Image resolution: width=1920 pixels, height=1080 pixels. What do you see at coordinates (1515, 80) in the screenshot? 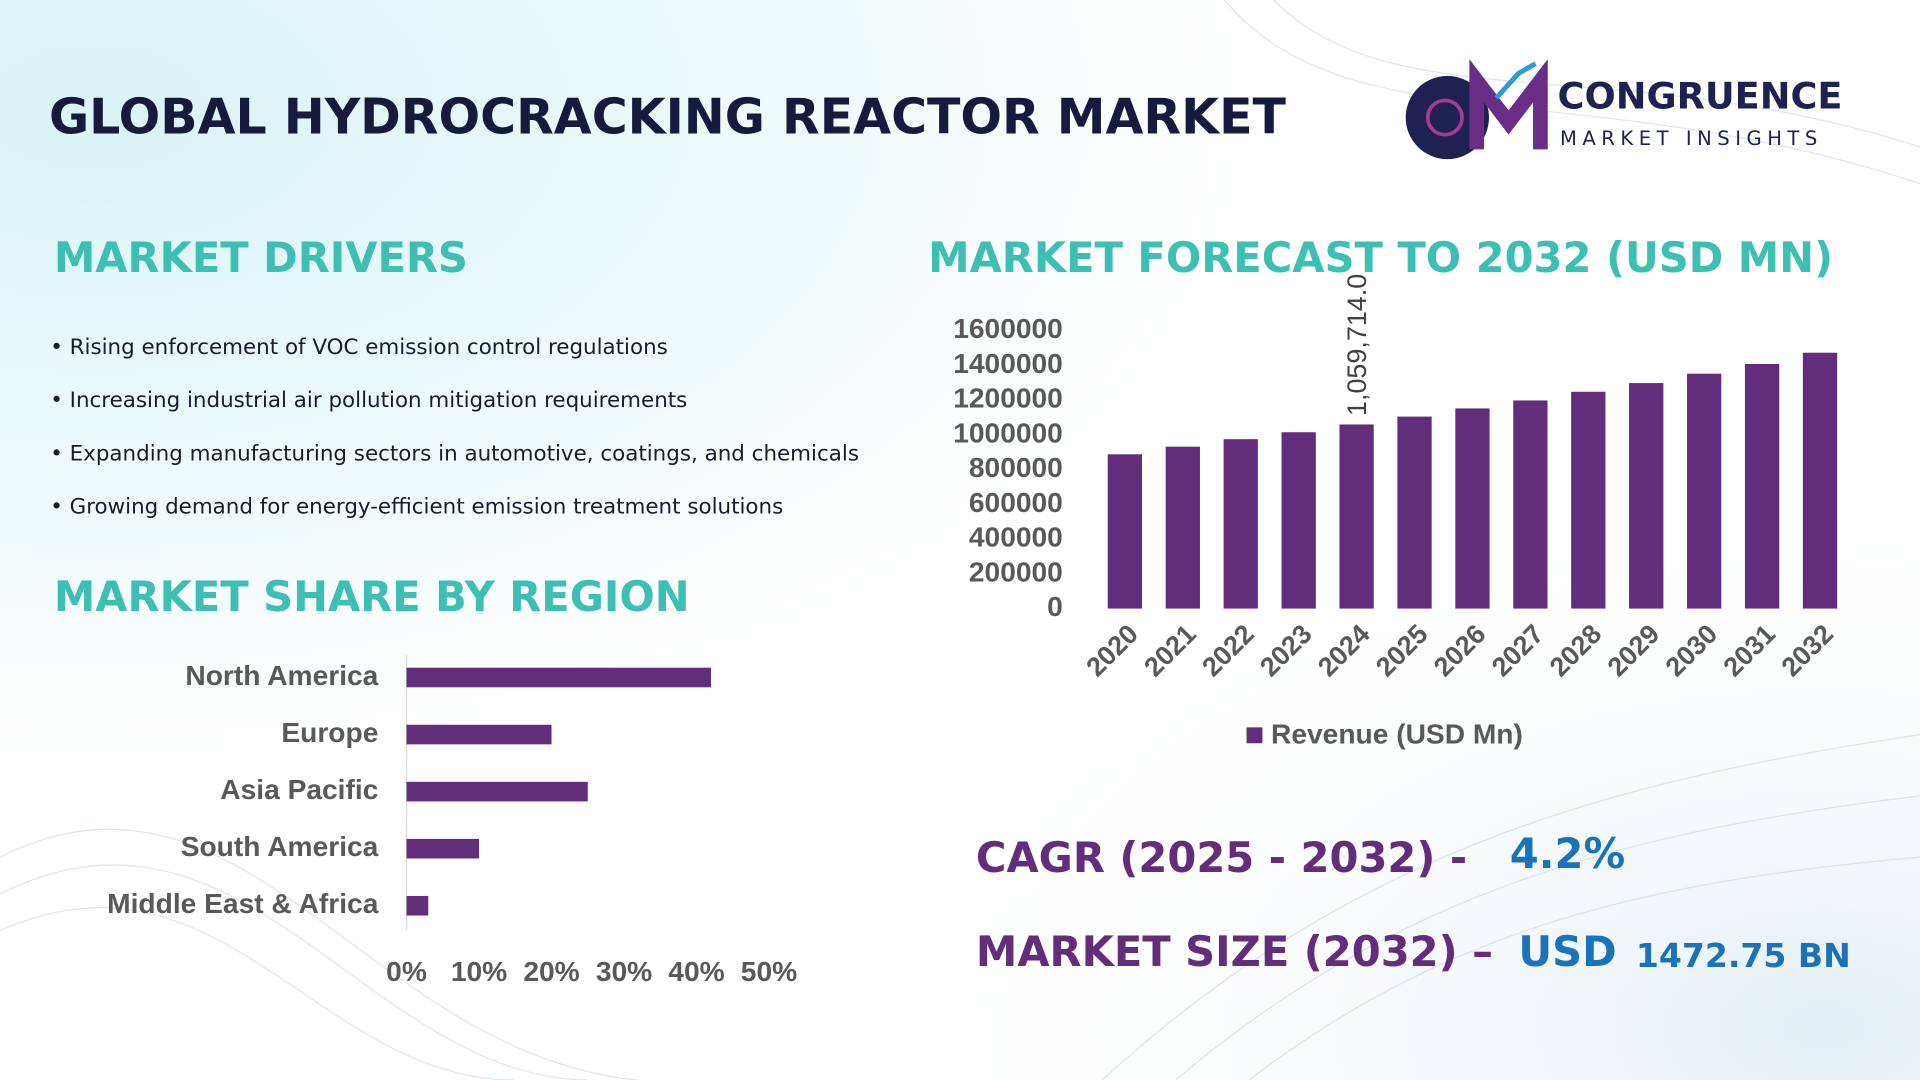
I see `logo-arrow` at bounding box center [1515, 80].